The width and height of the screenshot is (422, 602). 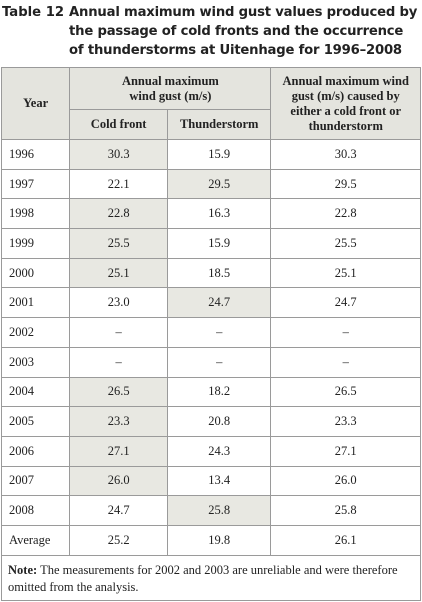 I want to click on table-row: 1996 30.3 15.9 30.3, so click(x=210, y=154).